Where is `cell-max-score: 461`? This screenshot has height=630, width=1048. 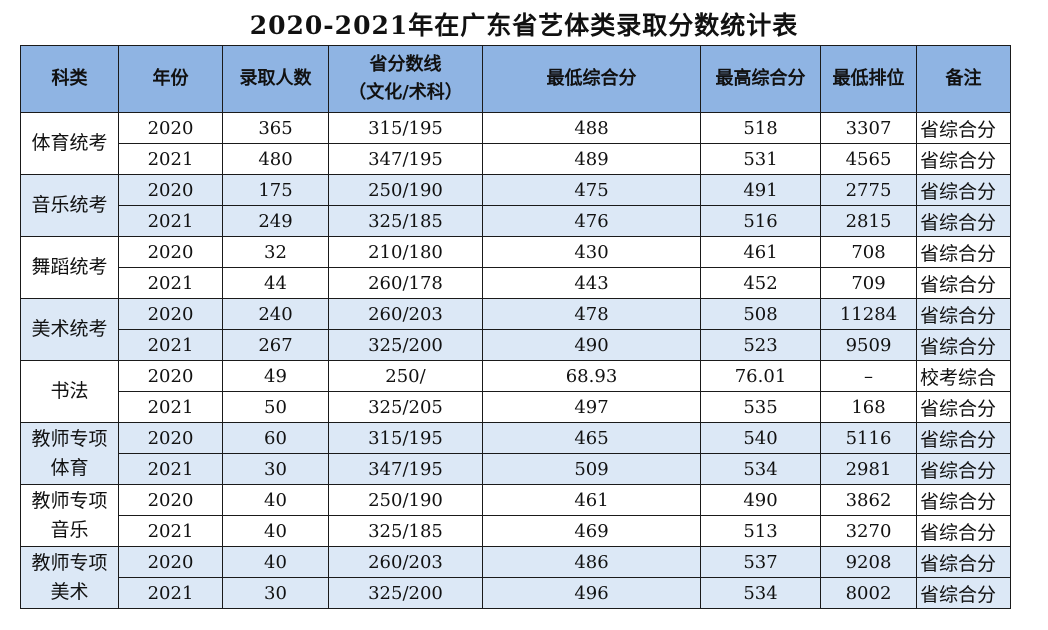 cell-max-score: 461 is located at coordinates (760, 252).